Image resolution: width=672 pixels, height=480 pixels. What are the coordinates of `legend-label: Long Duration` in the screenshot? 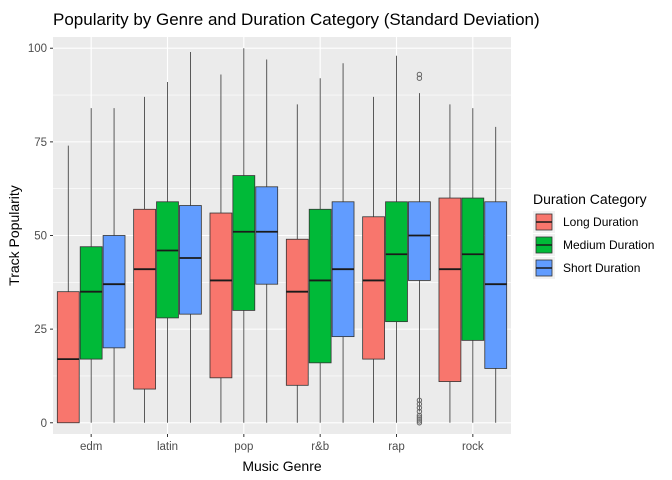 It's located at (600, 222).